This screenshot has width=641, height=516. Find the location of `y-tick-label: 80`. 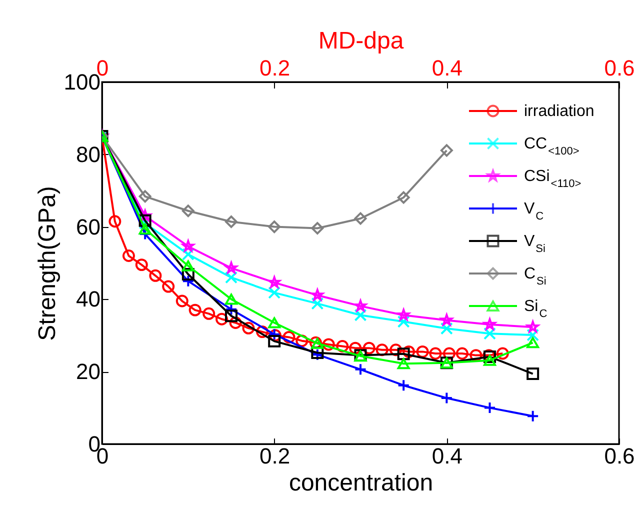

y-tick-label: 80 is located at coordinates (88, 154).